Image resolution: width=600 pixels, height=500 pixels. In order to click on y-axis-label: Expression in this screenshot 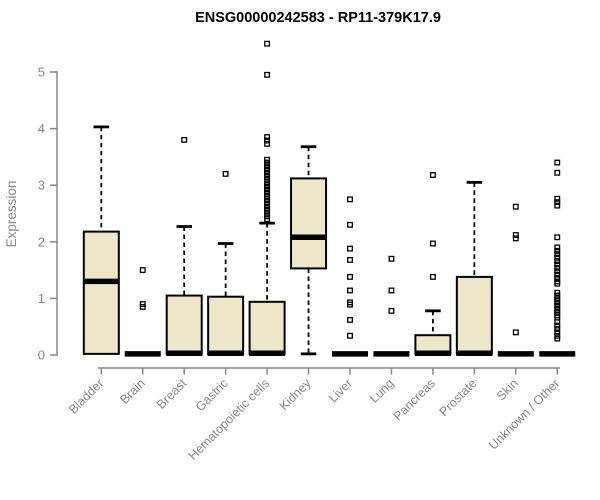, I will do `click(11, 214)`.